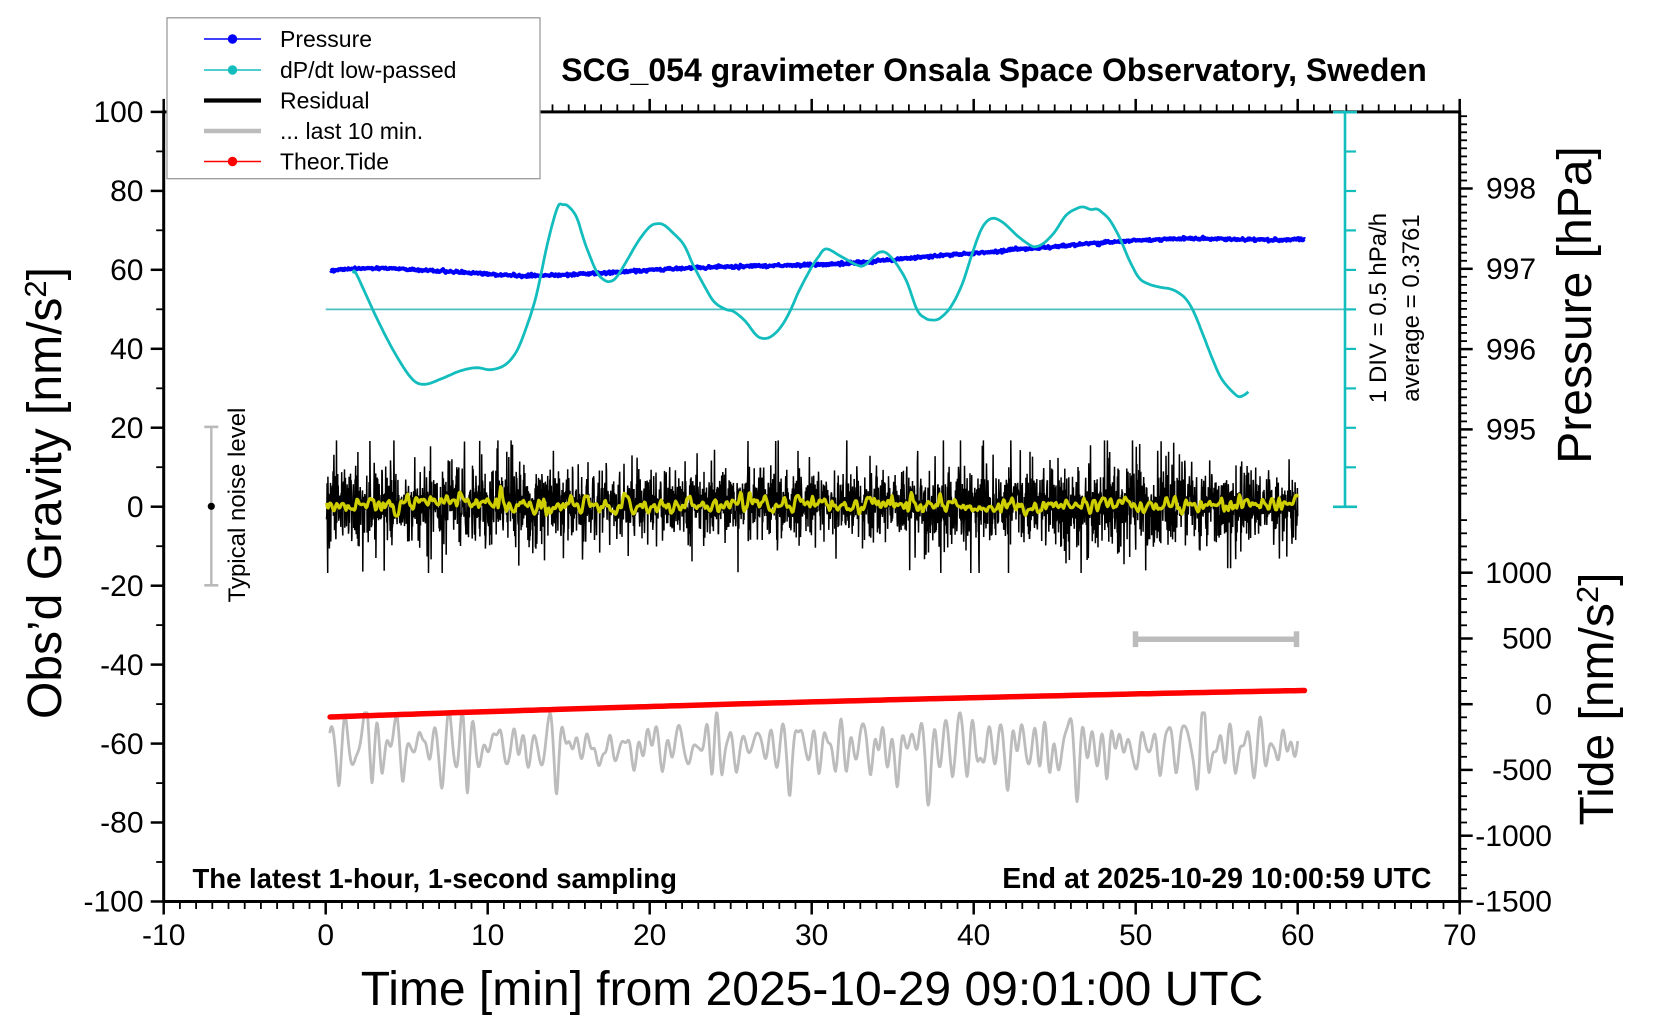  Describe the element at coordinates (1575, 304) in the screenshot. I see `svg-text: Pressure [hPa]` at that location.